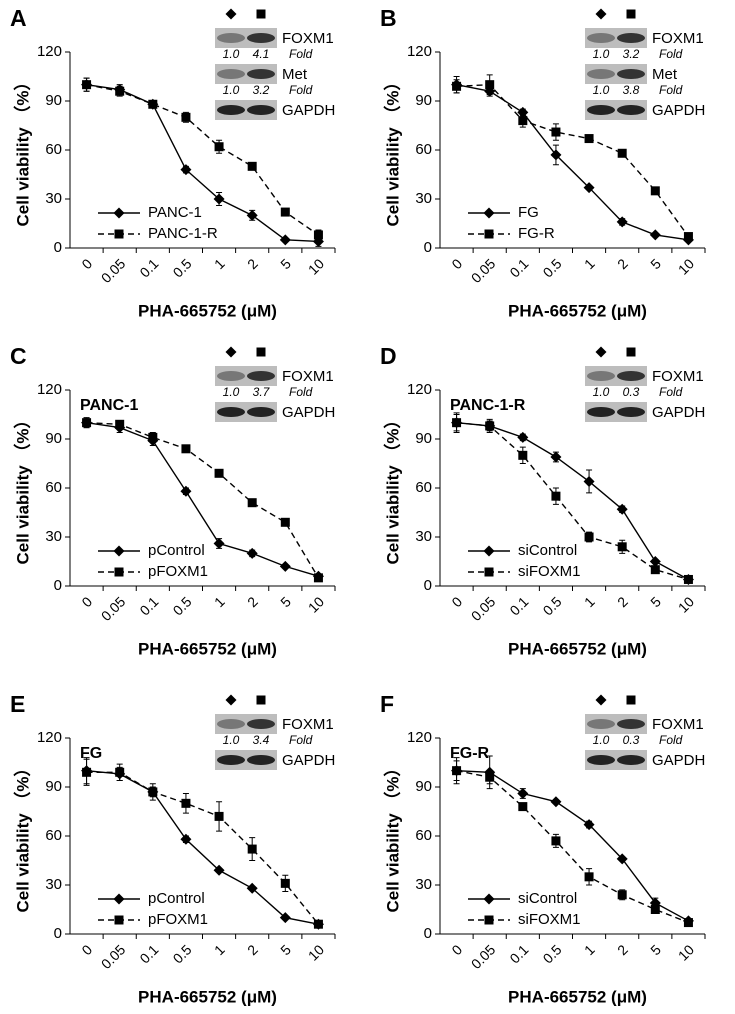  What do you see at coordinates (308, 376) in the screenshot?
I see `blot-label: FOXM1` at bounding box center [308, 376].